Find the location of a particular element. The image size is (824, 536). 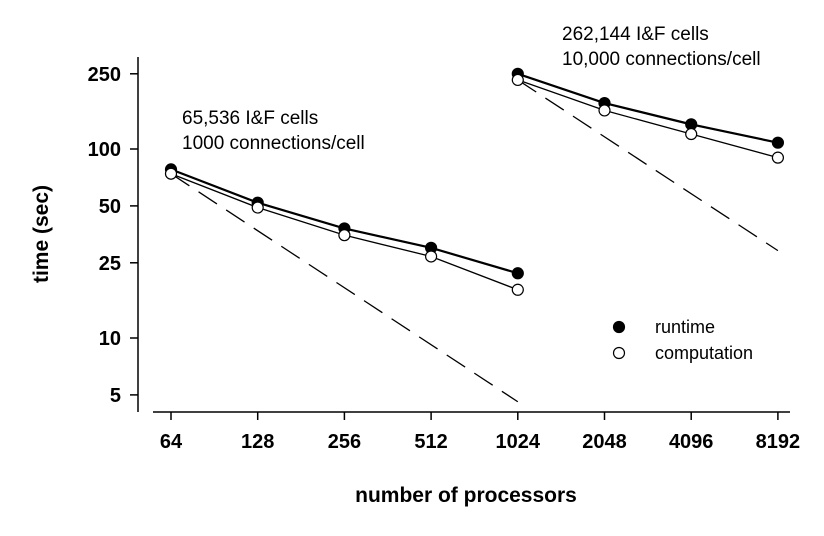

ideal-scaling-line is located at coordinates (648, 165).